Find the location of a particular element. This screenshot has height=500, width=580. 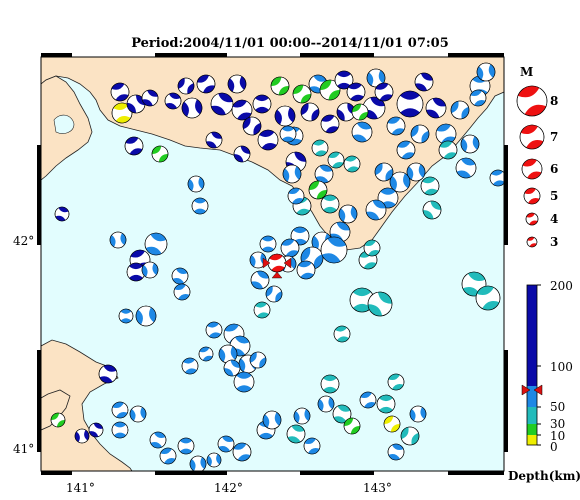

magnitude-legend-heading: M is located at coordinates (526, 72).